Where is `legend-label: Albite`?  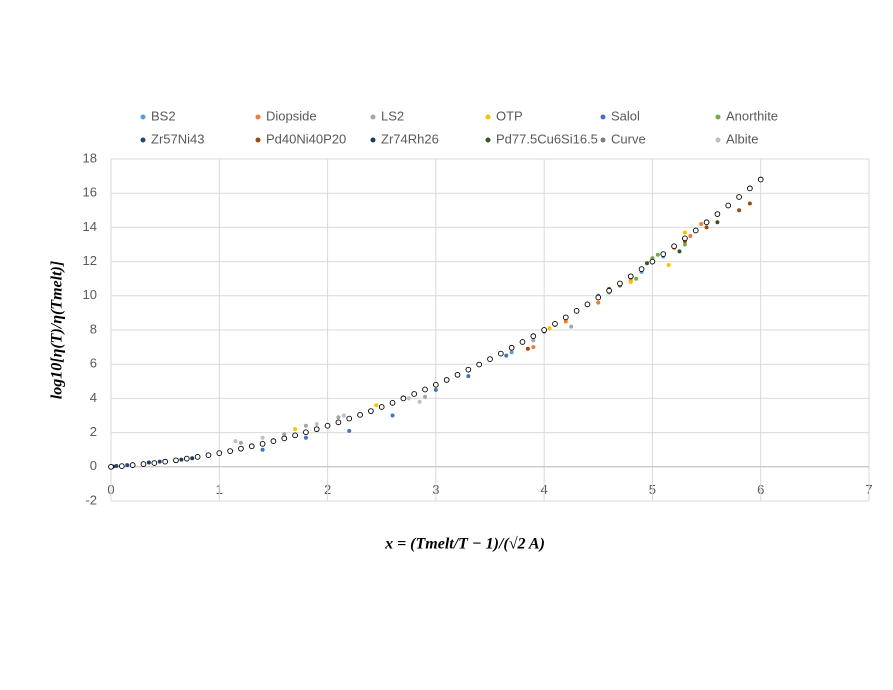
legend-label: Albite is located at coordinates (742, 138).